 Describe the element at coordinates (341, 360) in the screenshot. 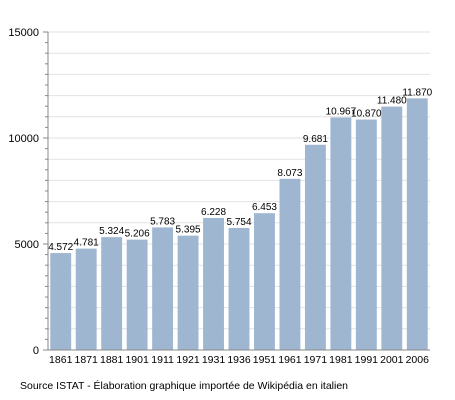

I see `x-tick-label: 1981` at that location.